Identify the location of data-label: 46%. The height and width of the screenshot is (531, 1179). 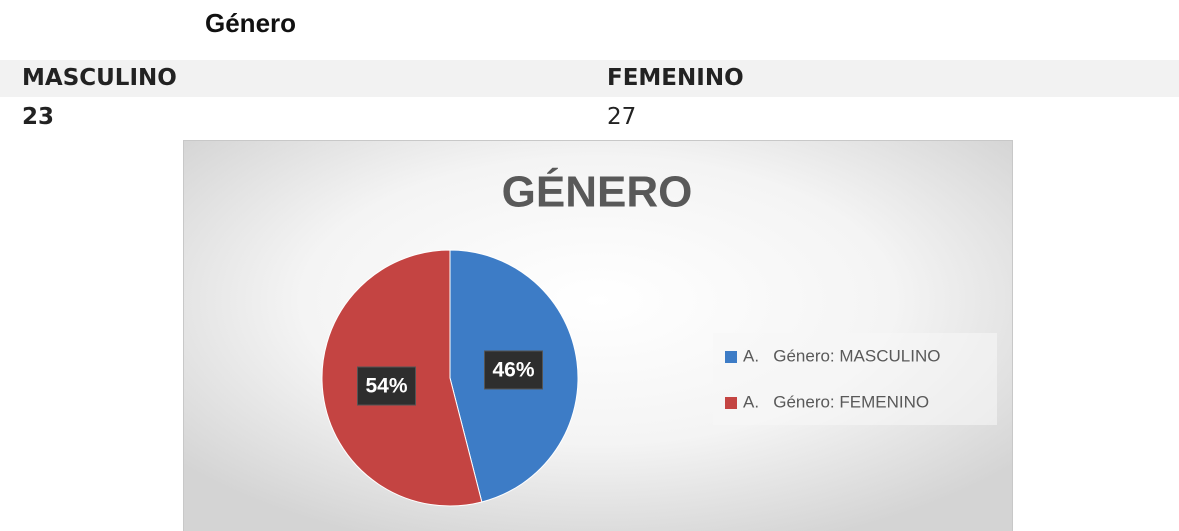
(513, 370).